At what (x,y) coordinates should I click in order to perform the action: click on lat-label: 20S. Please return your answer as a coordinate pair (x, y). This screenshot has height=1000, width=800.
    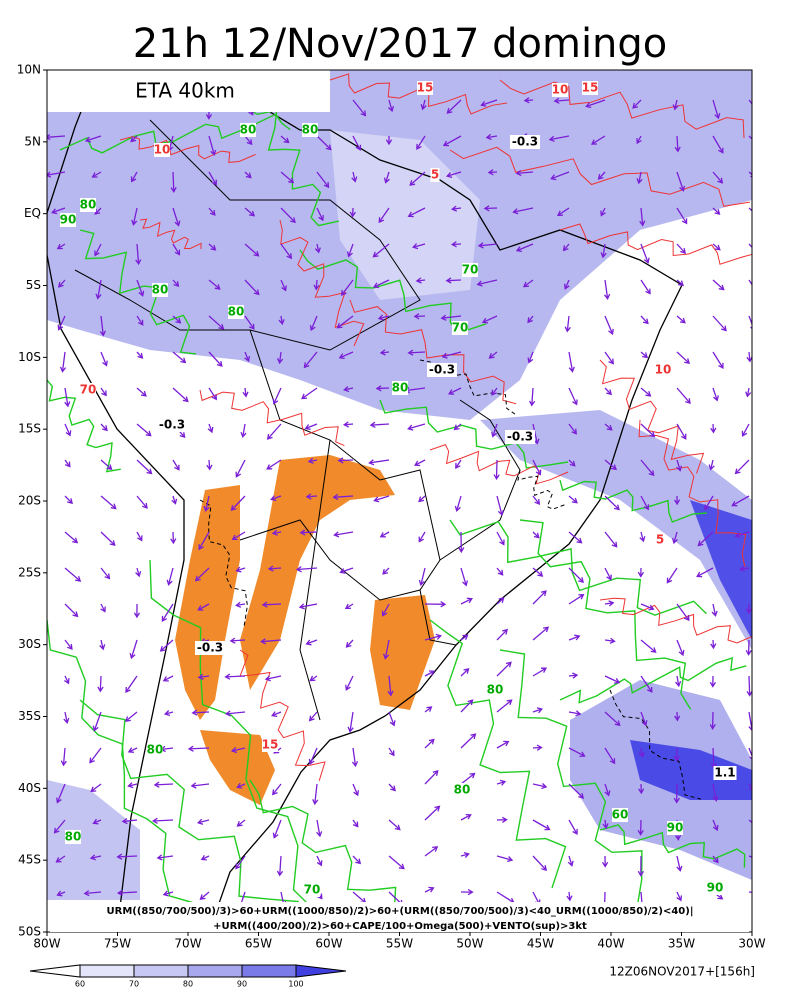
    Looking at the image, I should click on (29, 501).